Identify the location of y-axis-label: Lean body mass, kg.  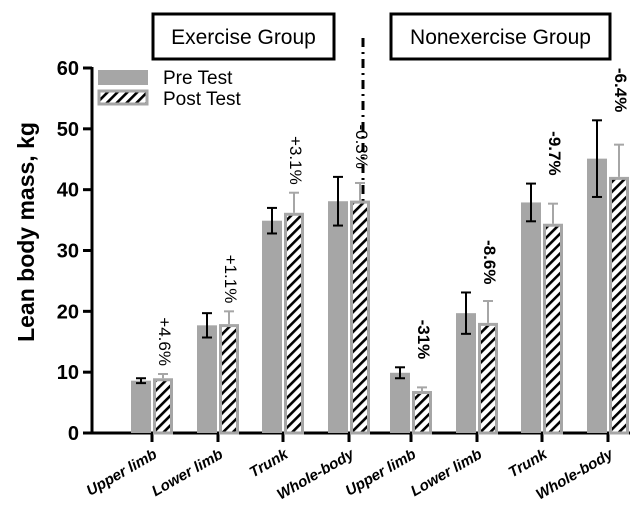
(26, 232).